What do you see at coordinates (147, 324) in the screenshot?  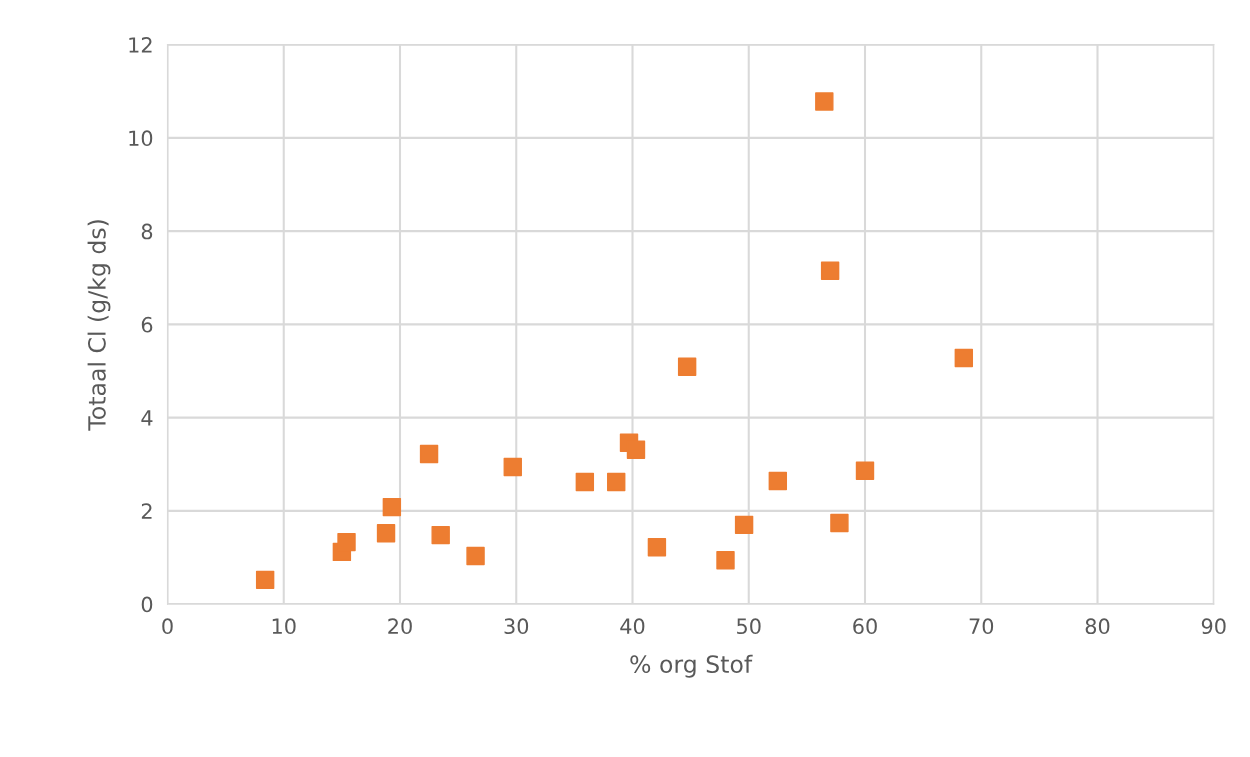 I see `y-tick-label: 6` at bounding box center [147, 324].